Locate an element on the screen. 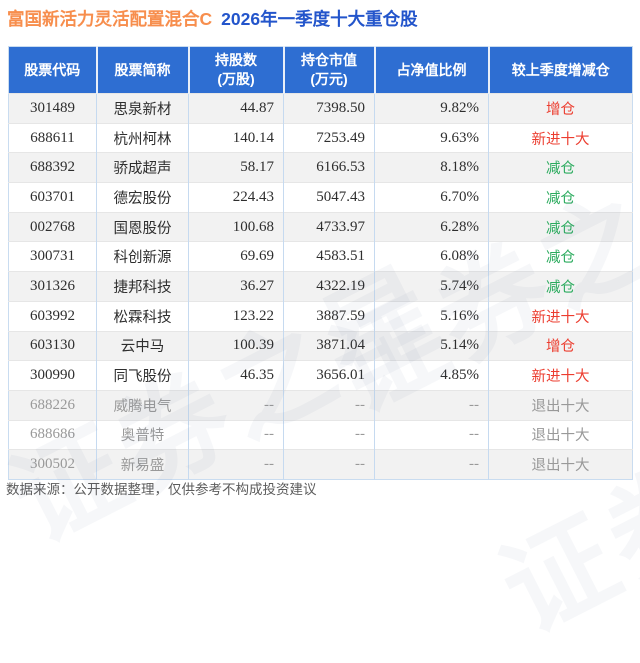 Image resolution: width=640 pixels, height=663 pixels. col-header-shares: 持股数 (万股) is located at coordinates (235, 70).